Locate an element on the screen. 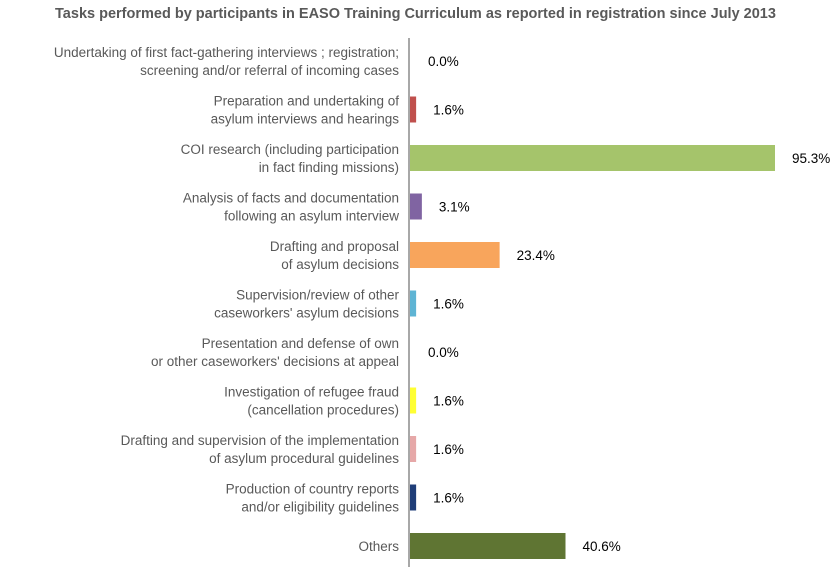 The image size is (831, 567). data-label-9: 1.6% is located at coordinates (448, 498).